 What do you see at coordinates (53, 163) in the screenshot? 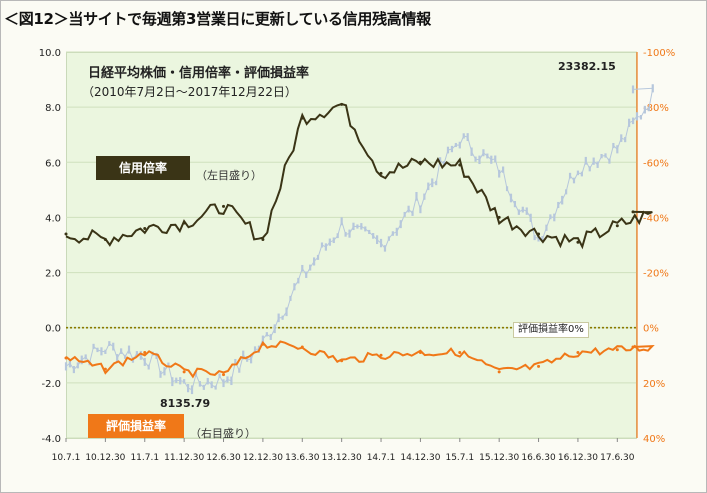
I see `y-left-tick: 6.0` at bounding box center [53, 163].